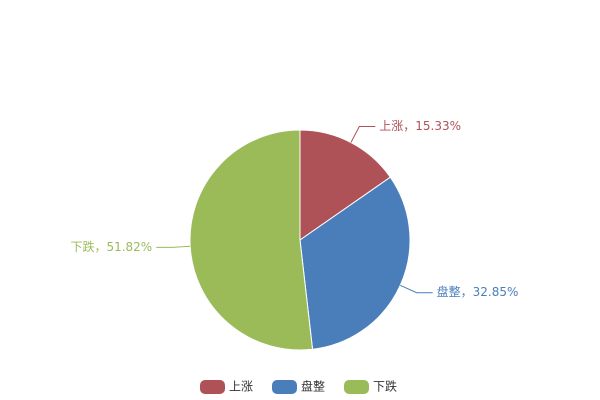 The height and width of the screenshot is (400, 600). What do you see at coordinates (111, 246) in the screenshot?
I see `data-label: 下跌，51.82%` at bounding box center [111, 246].